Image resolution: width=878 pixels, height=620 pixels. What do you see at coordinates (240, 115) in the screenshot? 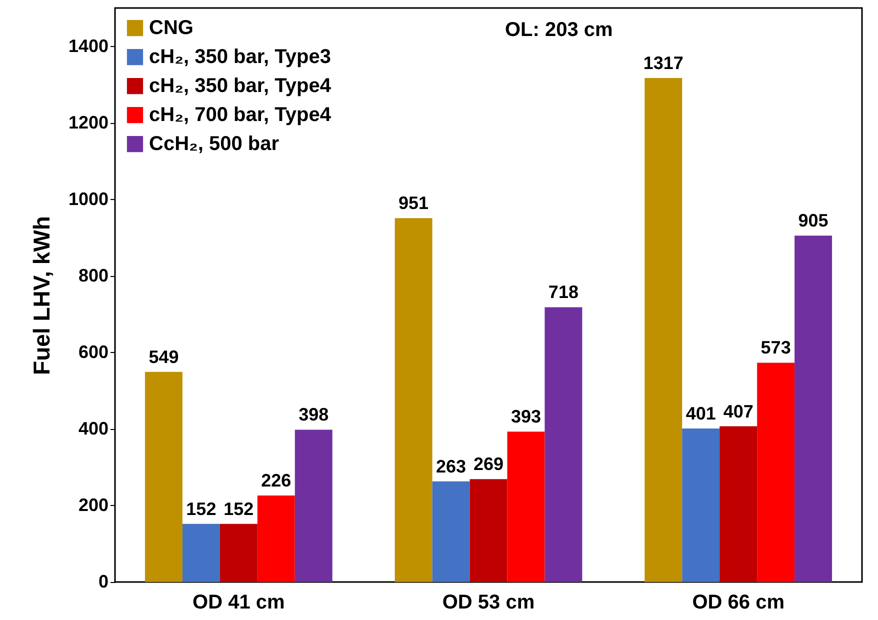
I see `legend-label: cH₂, 700 bar, Type4` at bounding box center [240, 115].